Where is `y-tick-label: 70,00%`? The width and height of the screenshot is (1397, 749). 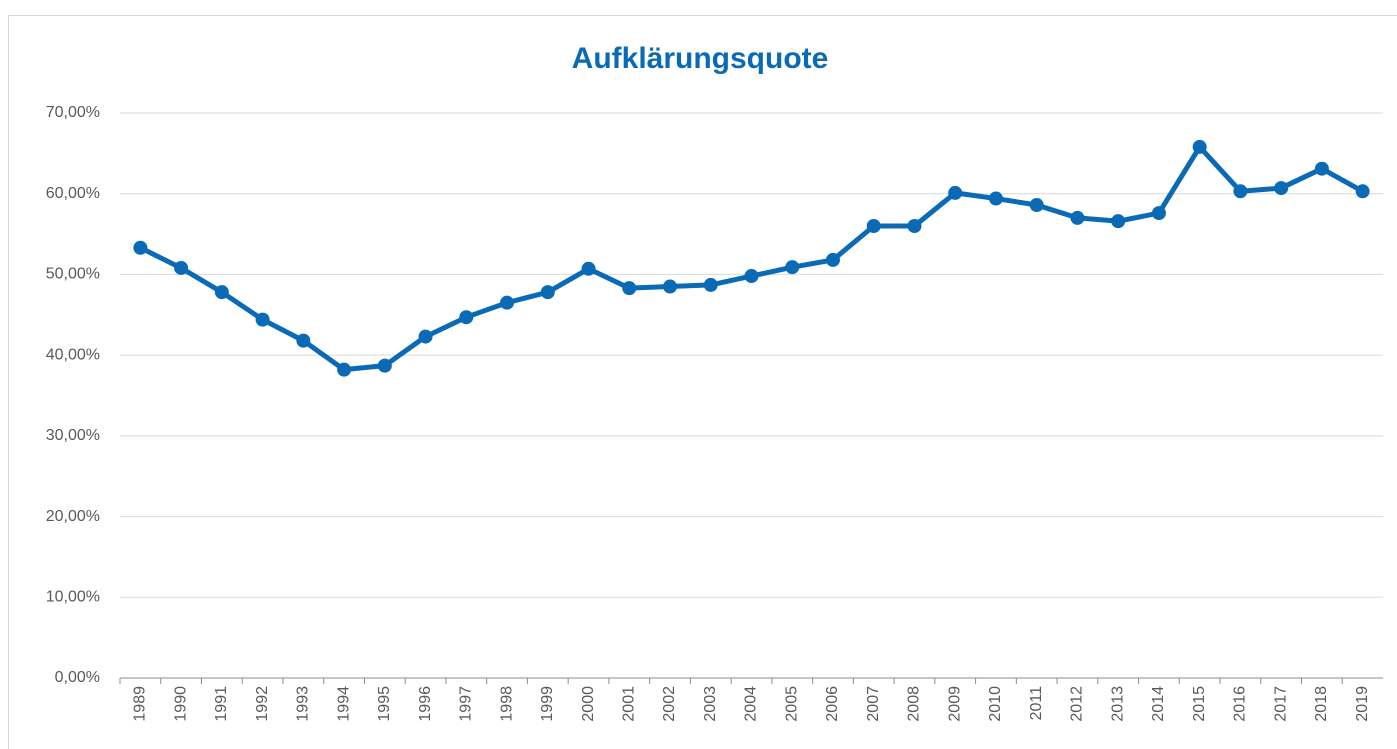 y-tick-label: 70,00% is located at coordinates (73, 112).